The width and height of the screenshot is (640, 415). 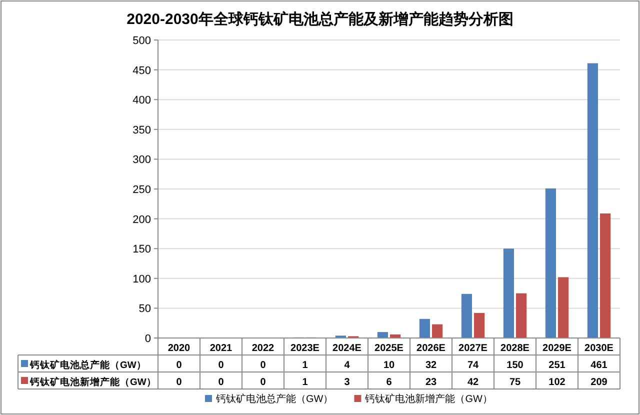 I want to click on x-tick-label: 2022, so click(x=263, y=348).